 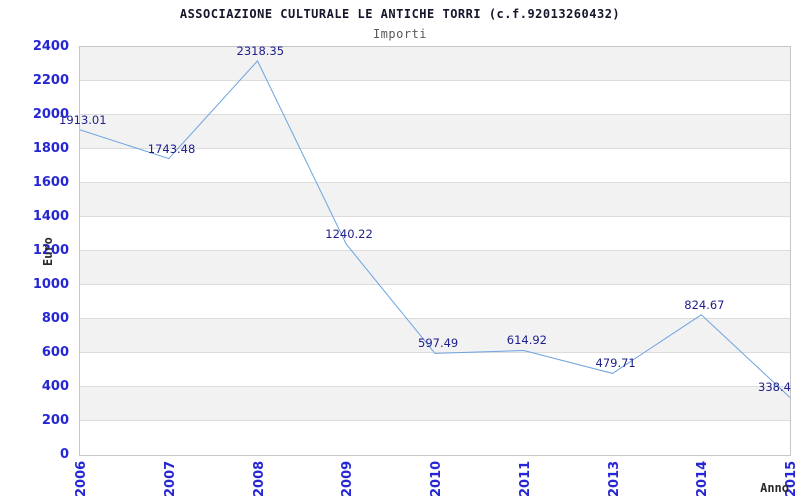 I want to click on y-tick-label: 800, so click(x=55, y=318).